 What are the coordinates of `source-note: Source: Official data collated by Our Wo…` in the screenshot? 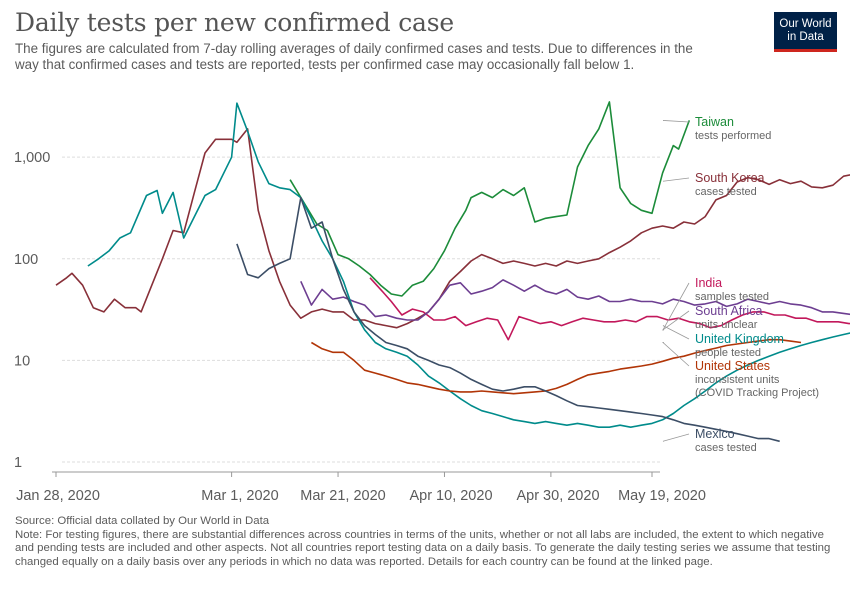 It's located at (142, 521).